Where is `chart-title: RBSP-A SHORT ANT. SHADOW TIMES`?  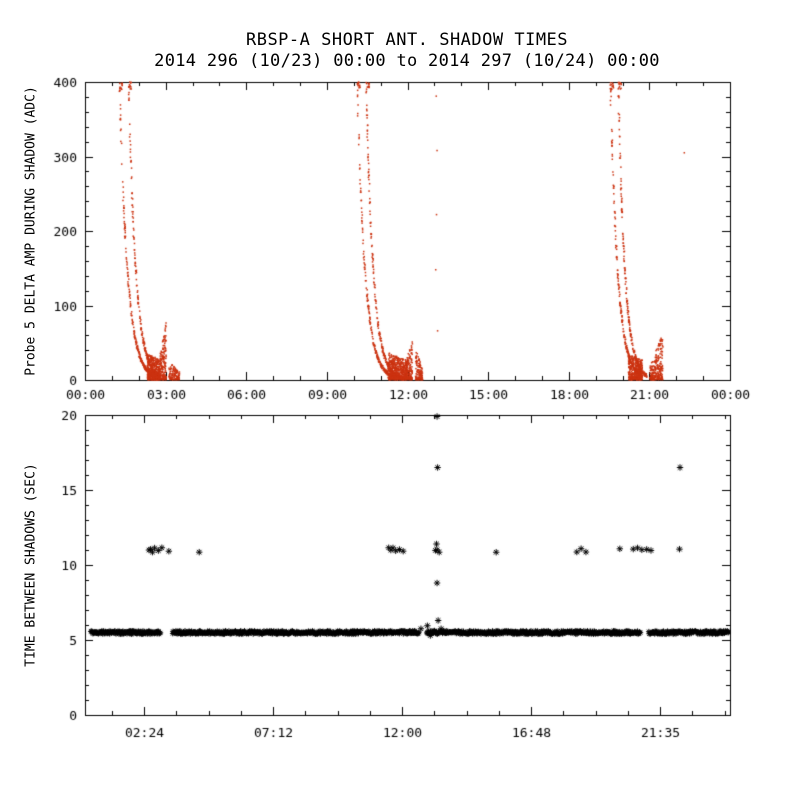
chart-title: RBSP-A SHORT ANT. SHADOW TIMES is located at coordinates (407, 40).